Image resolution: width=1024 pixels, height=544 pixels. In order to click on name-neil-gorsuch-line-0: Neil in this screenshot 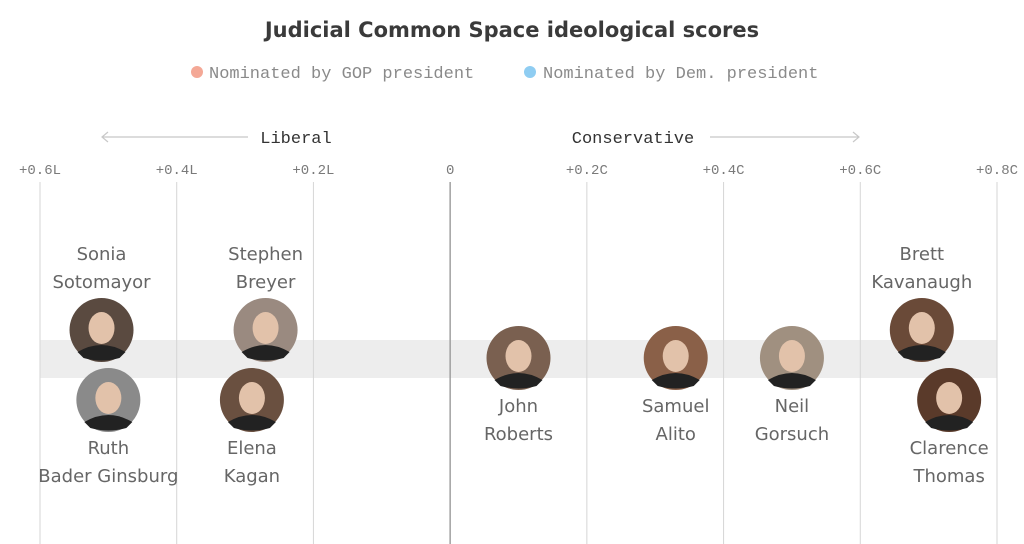, I will do `click(792, 406)`.